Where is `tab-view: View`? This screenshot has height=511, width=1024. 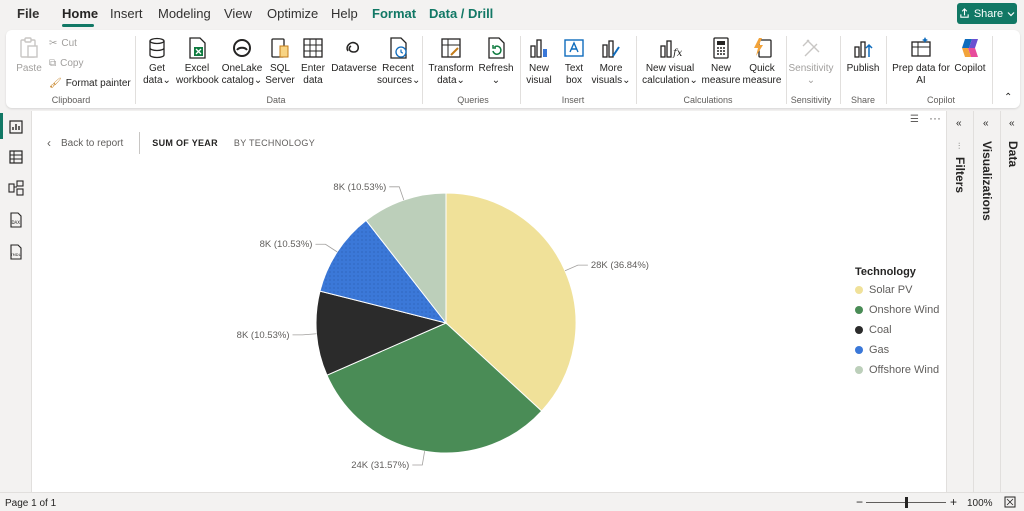 tab-view: View is located at coordinates (238, 13).